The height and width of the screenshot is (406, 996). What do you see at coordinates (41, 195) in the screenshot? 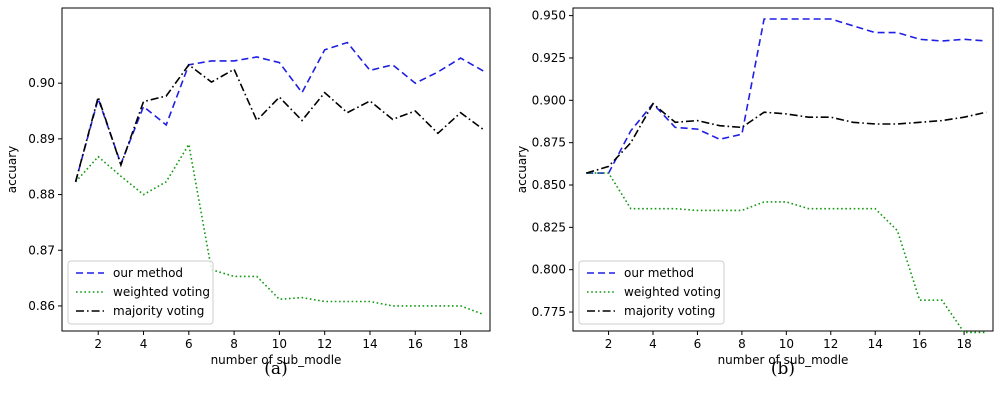
I see `y-tick-label: 0.88` at bounding box center [41, 195].